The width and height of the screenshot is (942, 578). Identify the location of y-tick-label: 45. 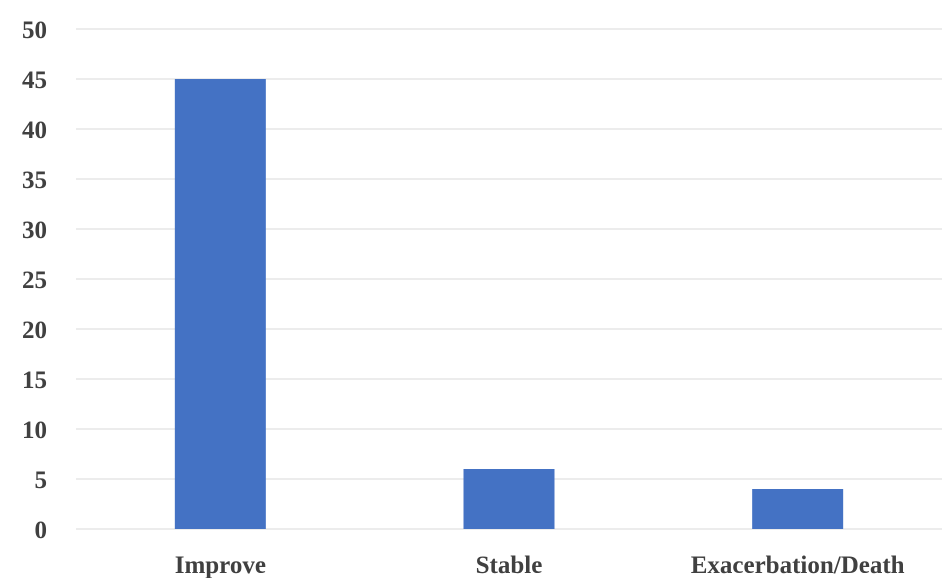
(34, 80).